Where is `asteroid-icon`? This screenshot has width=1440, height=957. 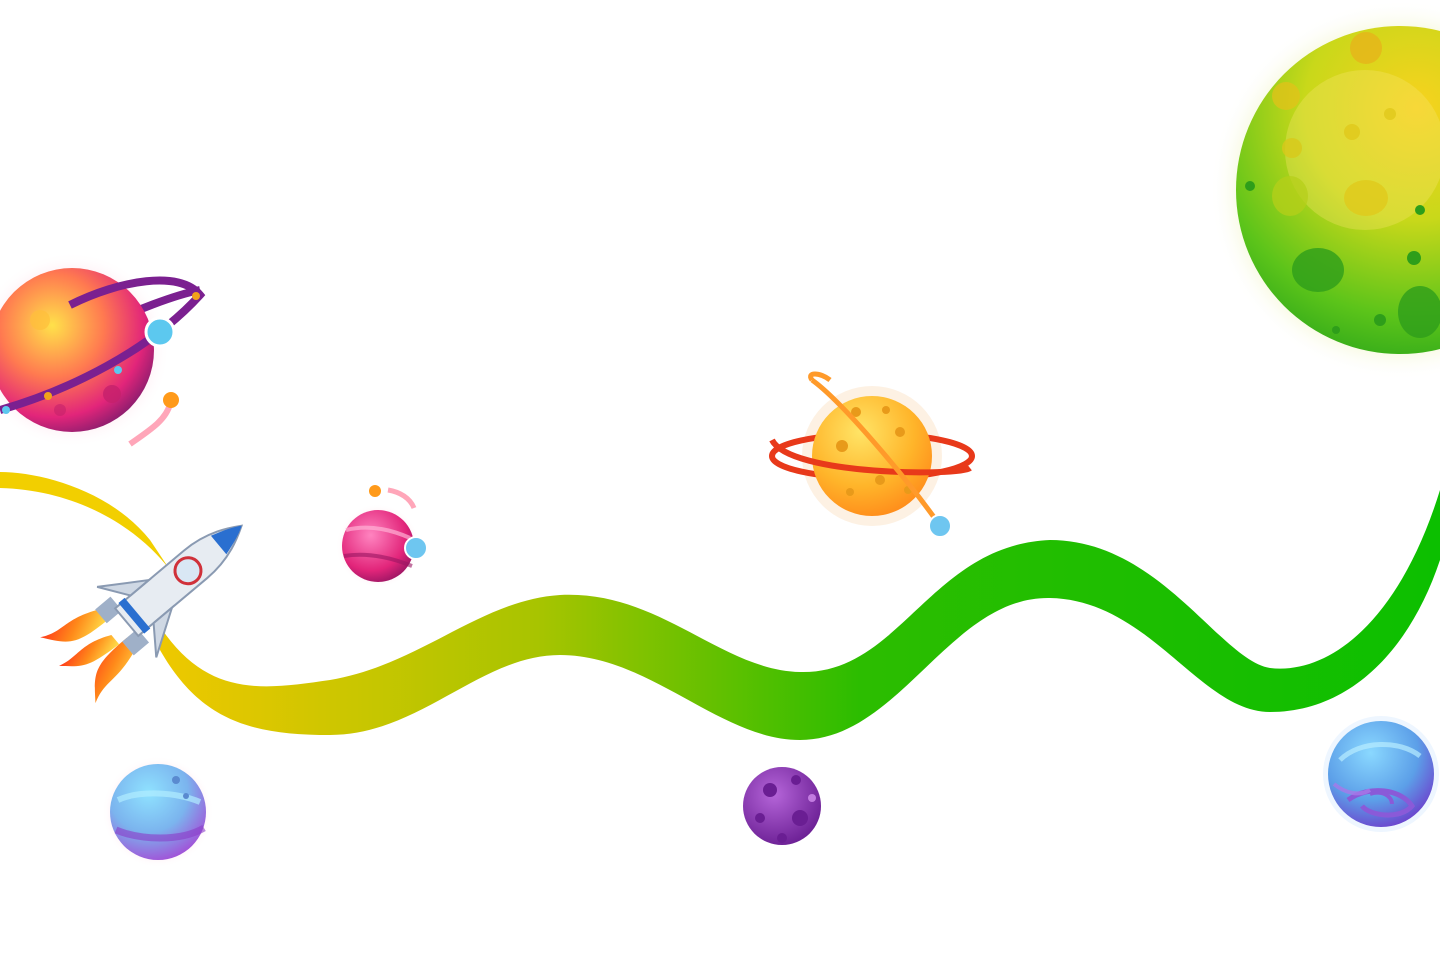
asteroid-icon is located at coordinates (782, 806).